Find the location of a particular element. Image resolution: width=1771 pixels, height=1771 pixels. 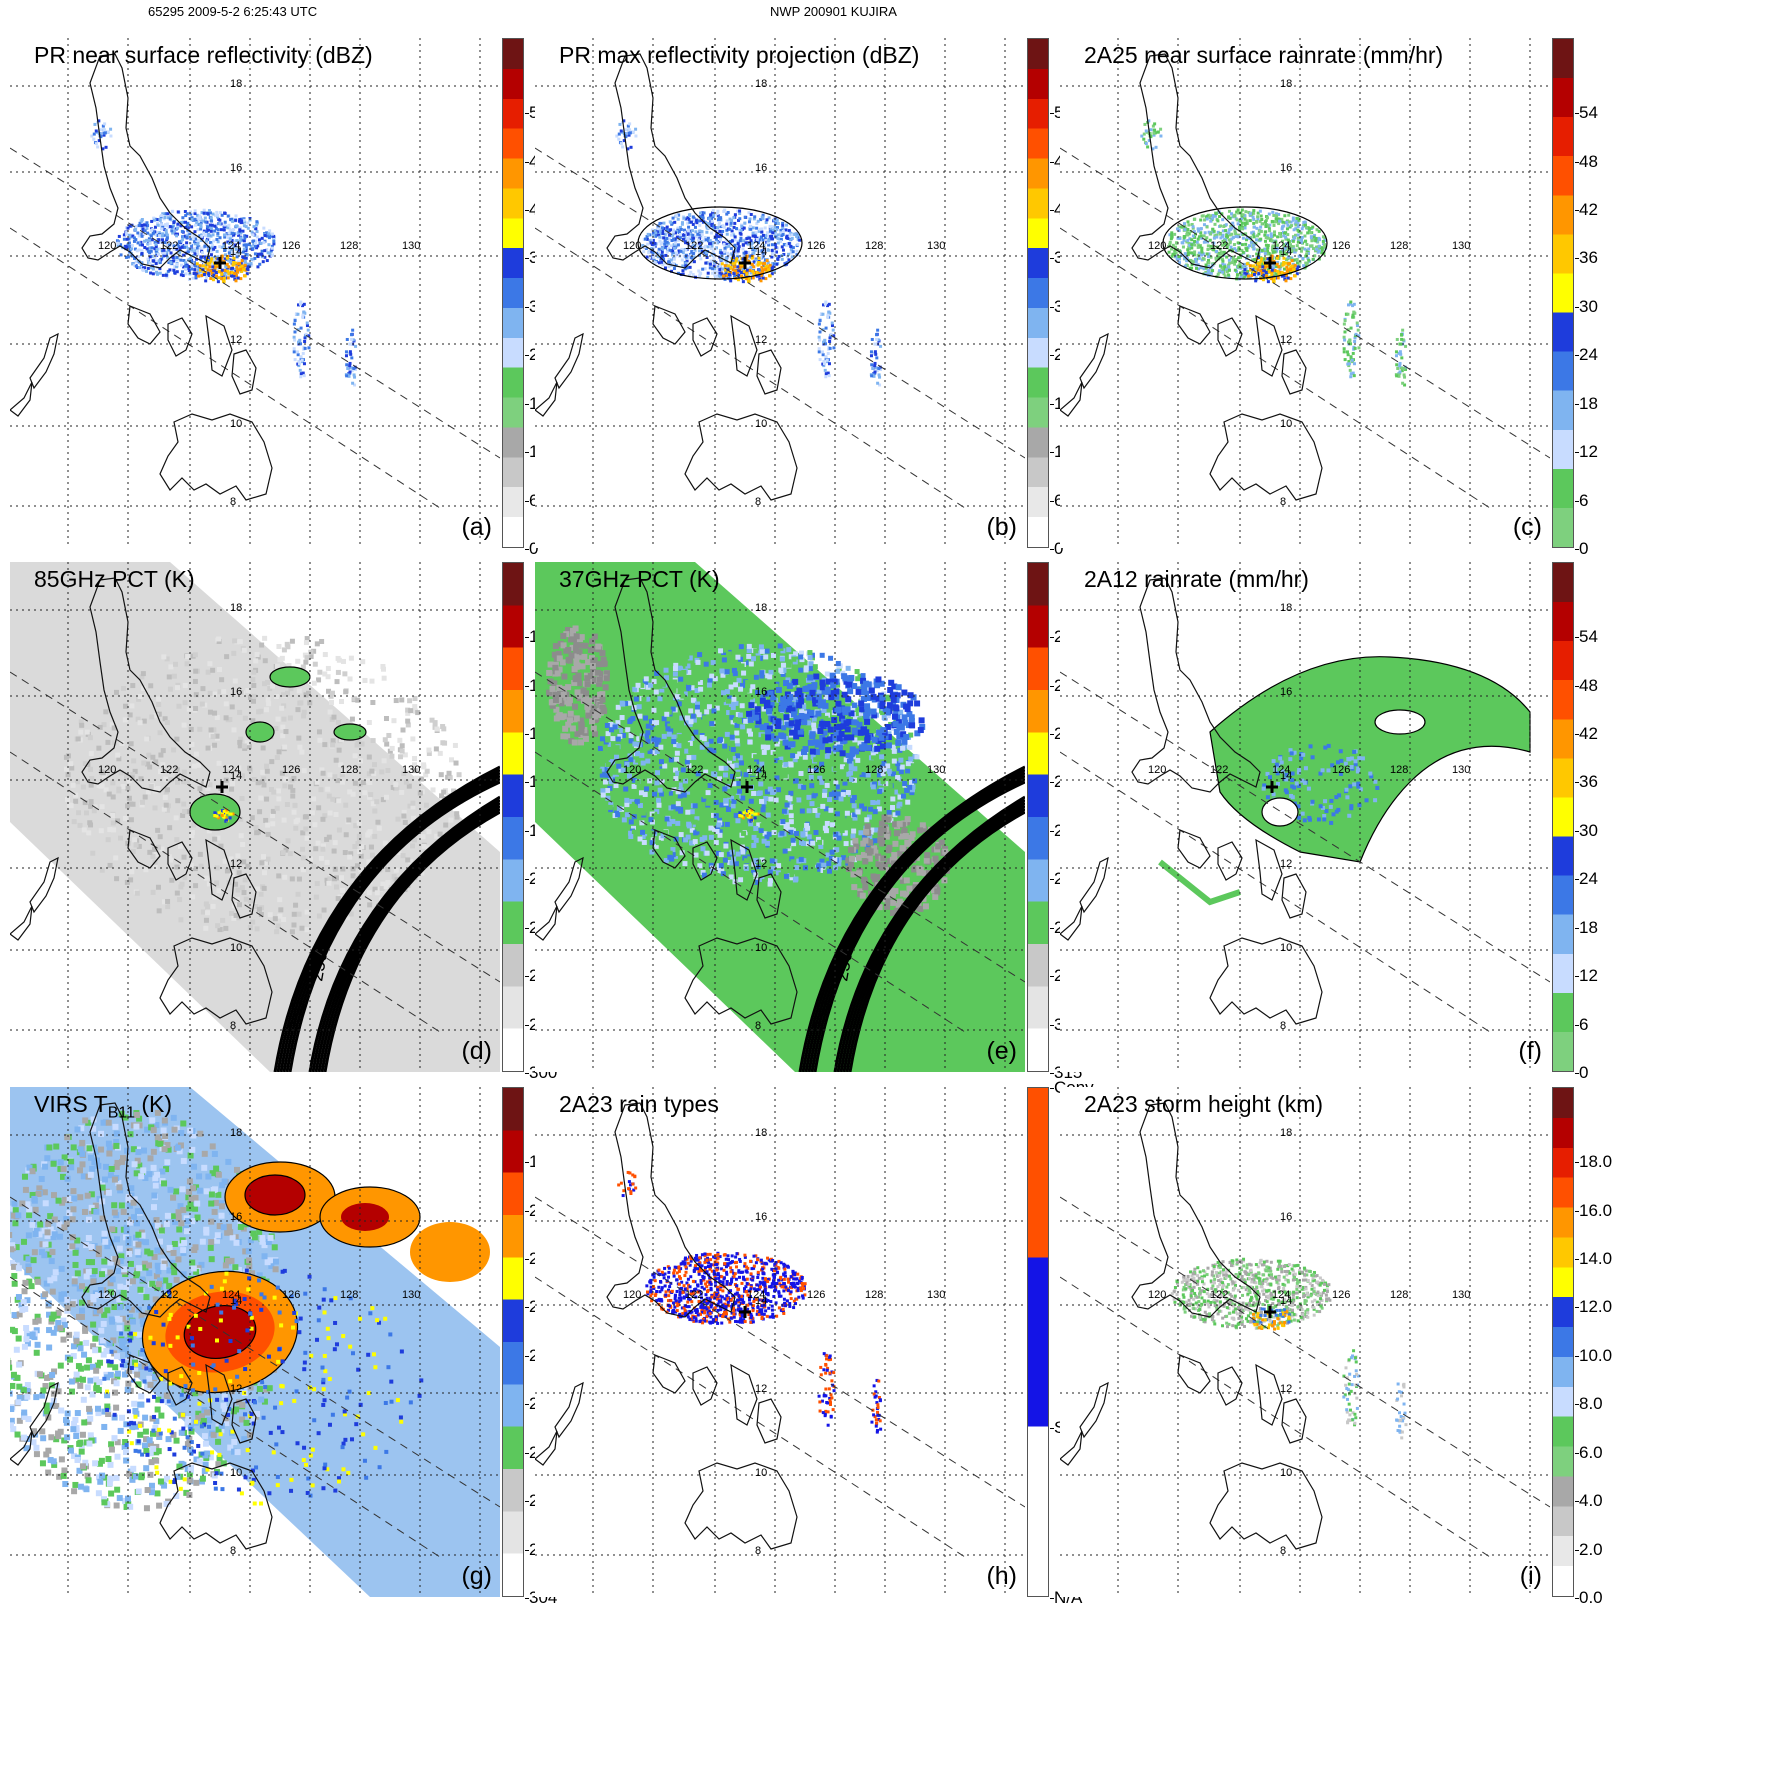

colorbar-tick-label: 6.0 is located at coordinates (1591, 1452).